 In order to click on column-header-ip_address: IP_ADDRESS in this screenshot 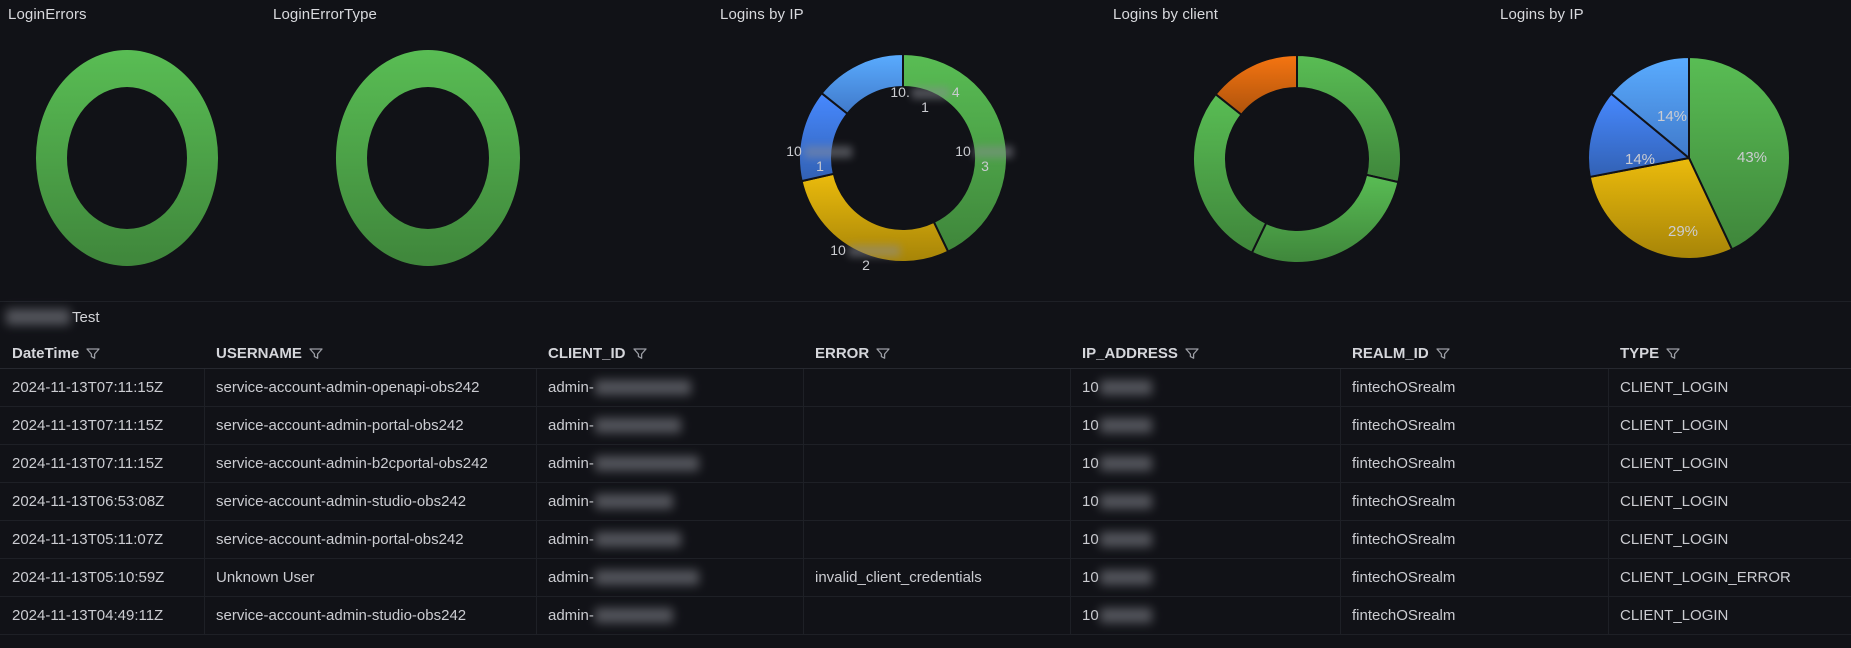, I will do `click(1140, 353)`.